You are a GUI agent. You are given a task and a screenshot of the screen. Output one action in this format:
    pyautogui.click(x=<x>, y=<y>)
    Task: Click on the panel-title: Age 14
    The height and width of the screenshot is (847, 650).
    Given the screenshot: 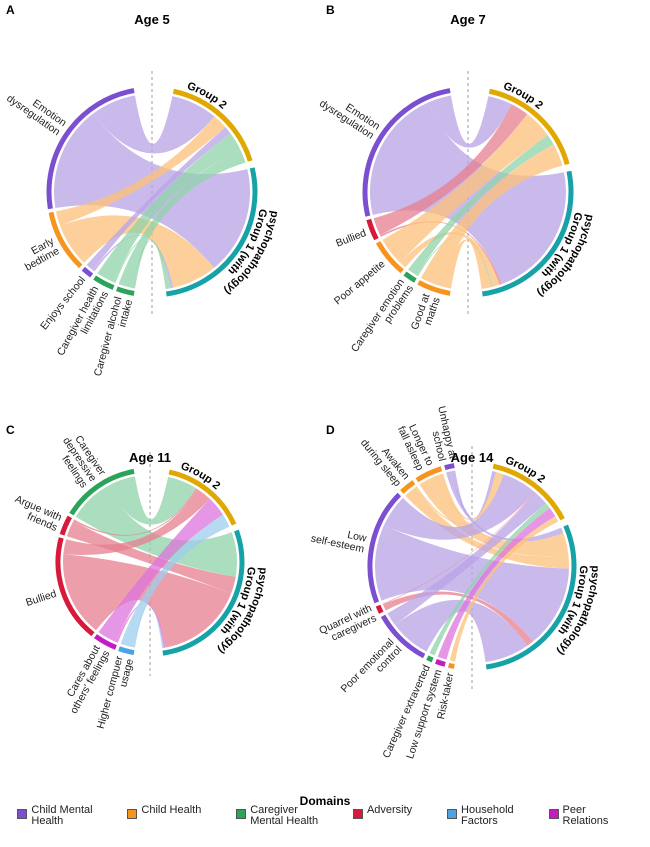 What is the action you would take?
    pyautogui.click(x=472, y=457)
    